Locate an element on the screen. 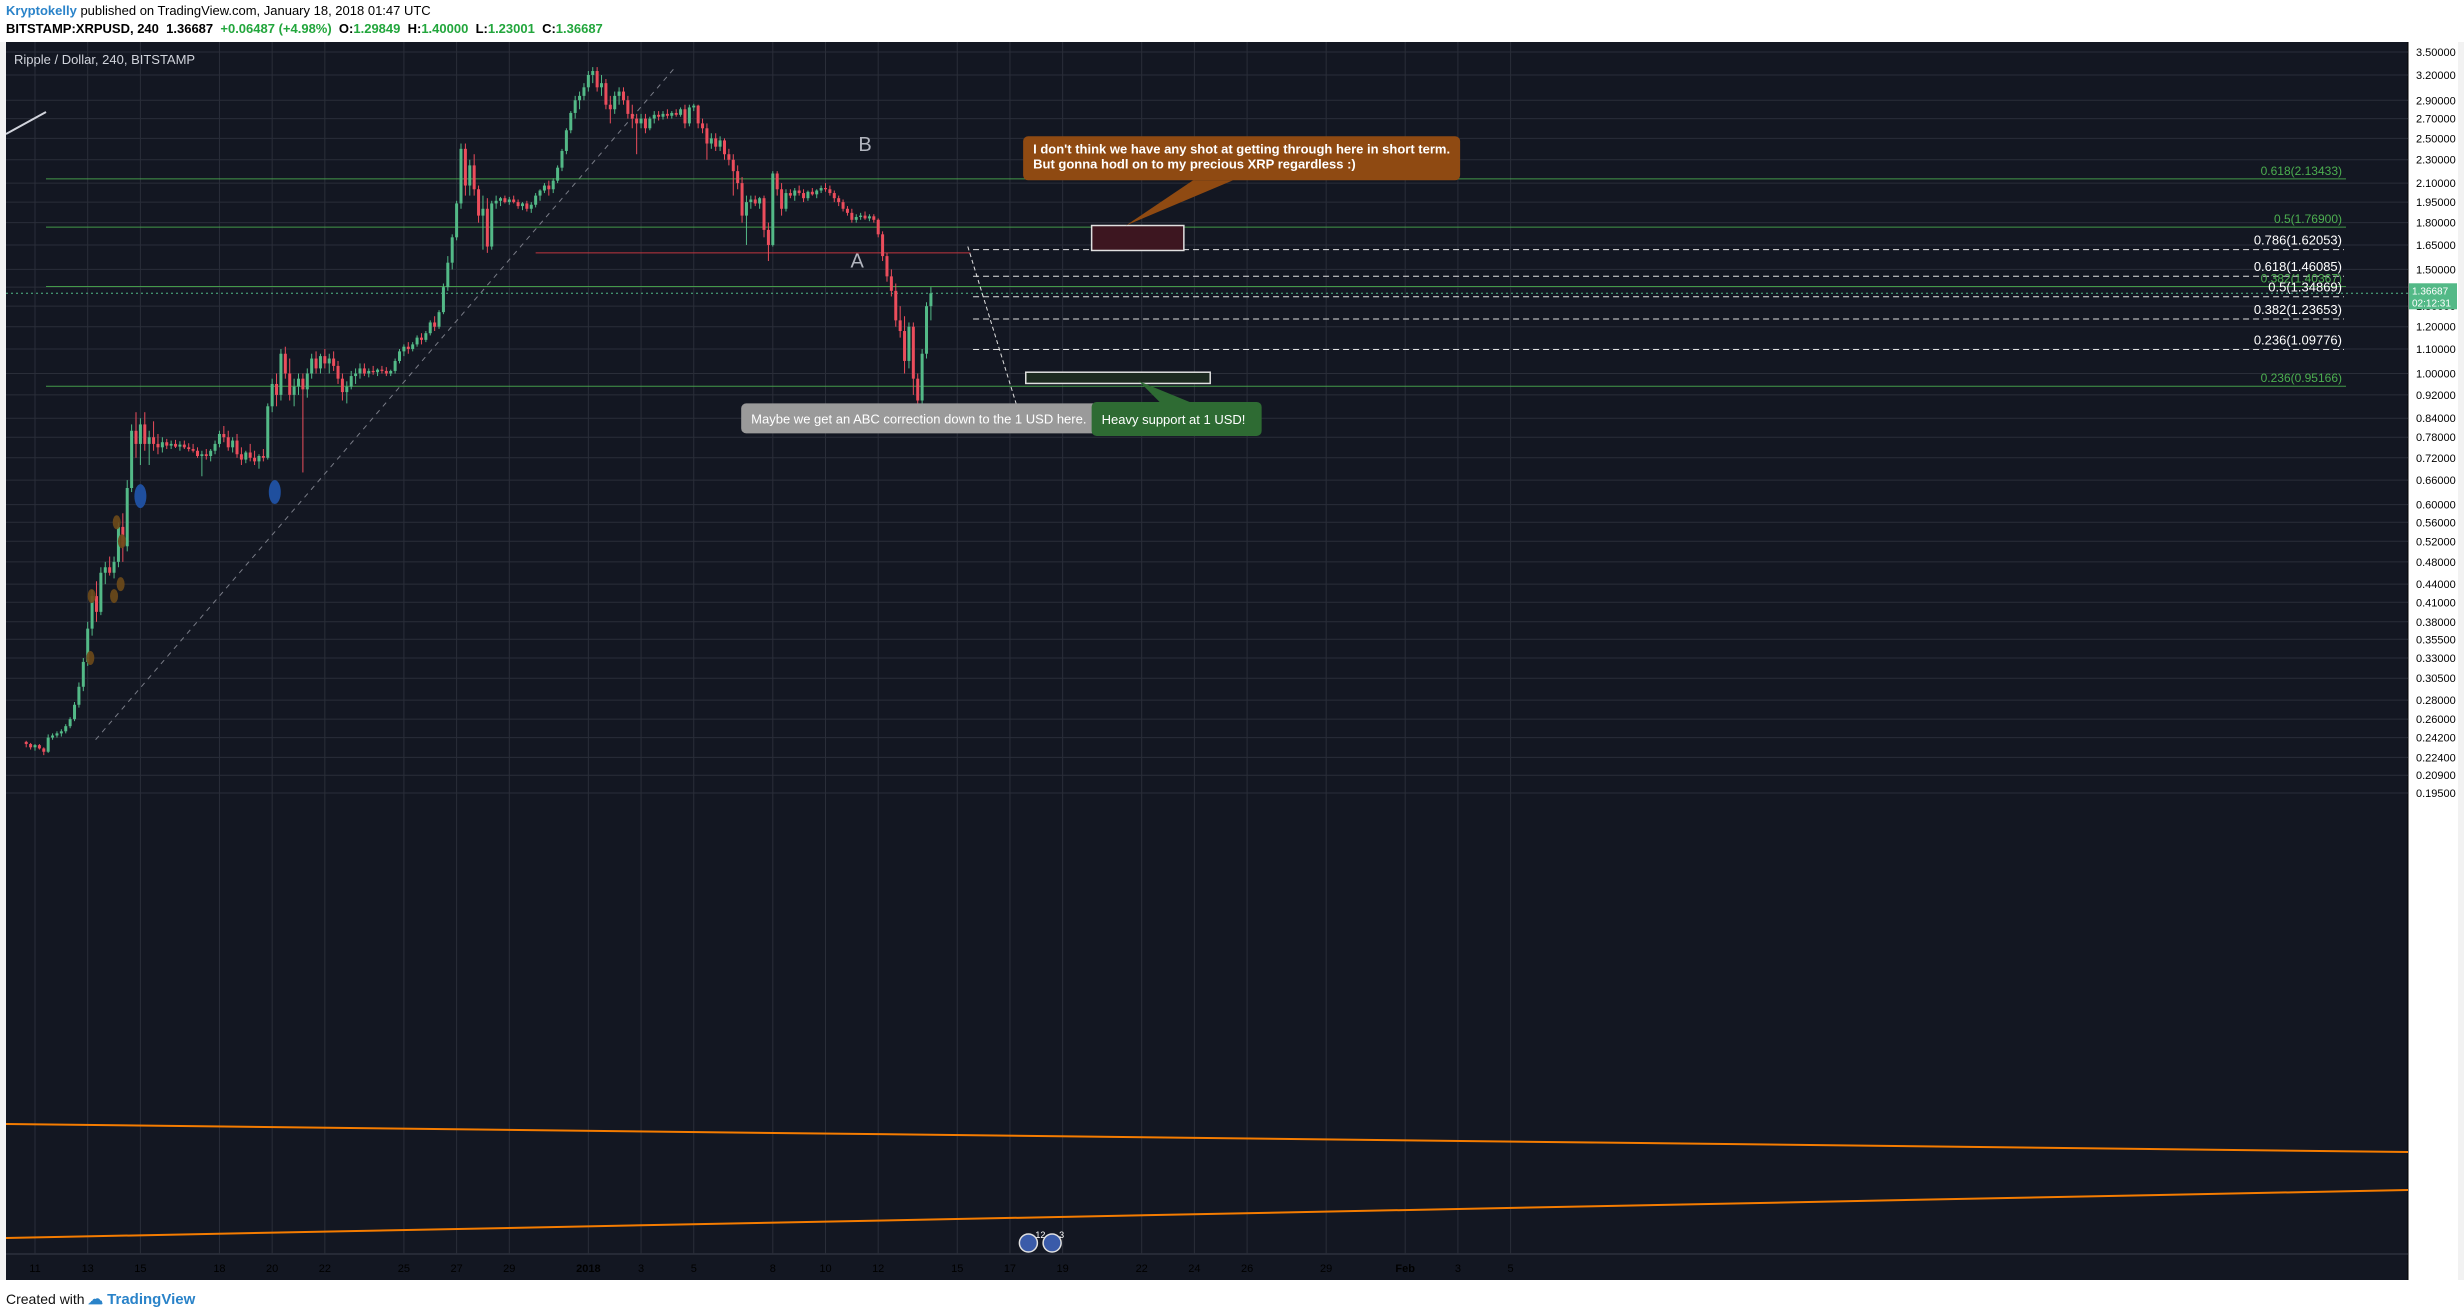  created-with-text: Created with is located at coordinates (45, 1299).